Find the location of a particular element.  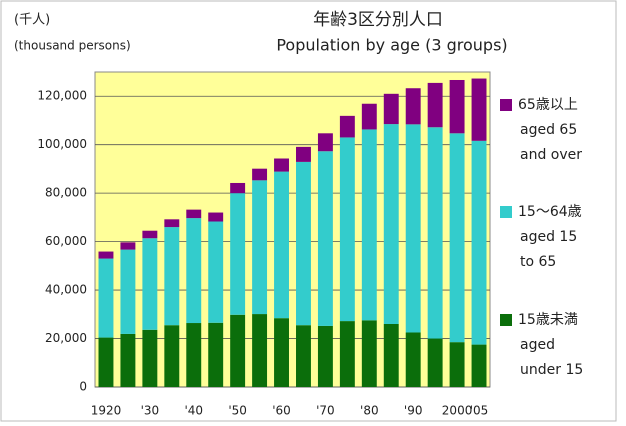

chart-title: 年齢3区分別人口 is located at coordinates (378, 20).